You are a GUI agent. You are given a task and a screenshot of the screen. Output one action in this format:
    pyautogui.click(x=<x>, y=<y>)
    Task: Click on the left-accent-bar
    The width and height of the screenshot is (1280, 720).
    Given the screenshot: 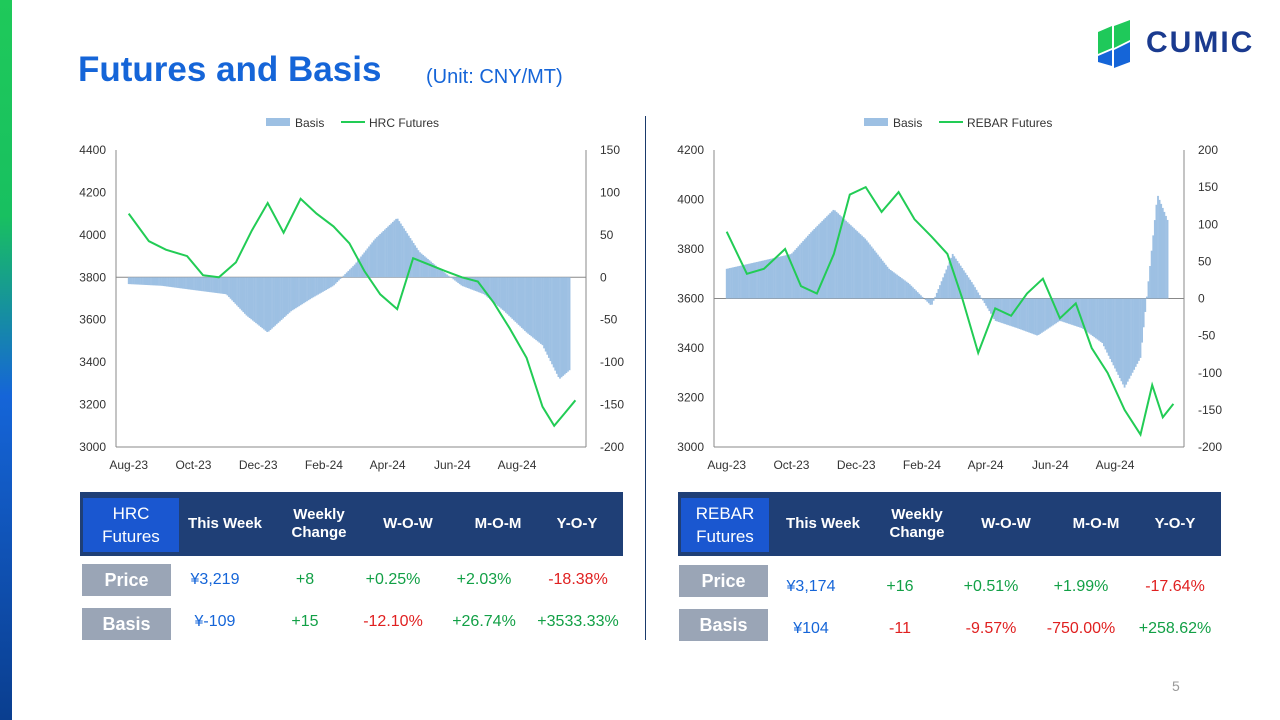 What is the action you would take?
    pyautogui.click(x=6, y=360)
    